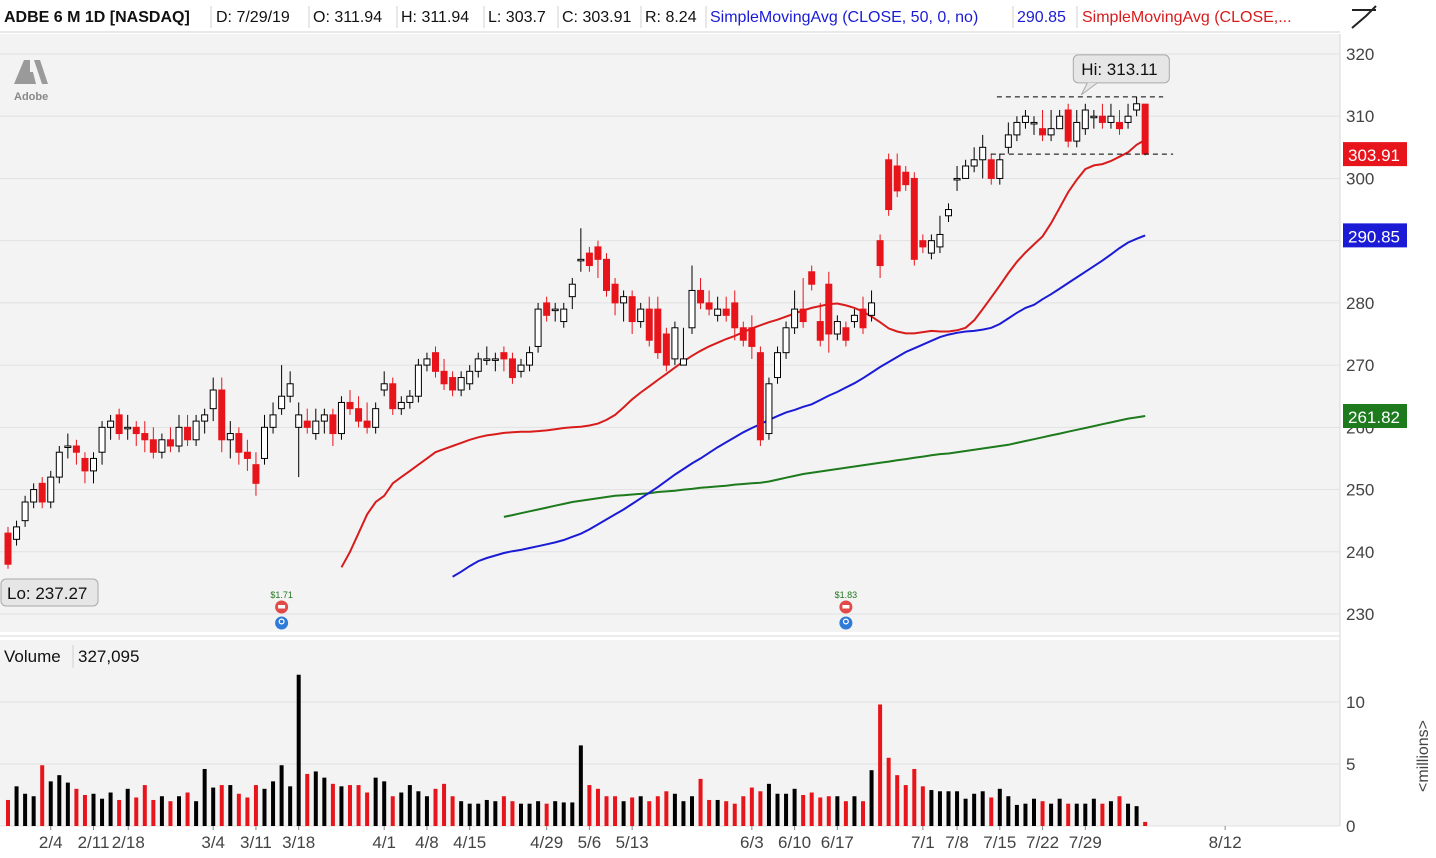 This screenshot has width=1436, height=858. What do you see at coordinates (1374, 417) in the screenshot?
I see `sma200-price-tag: 261.82` at bounding box center [1374, 417].